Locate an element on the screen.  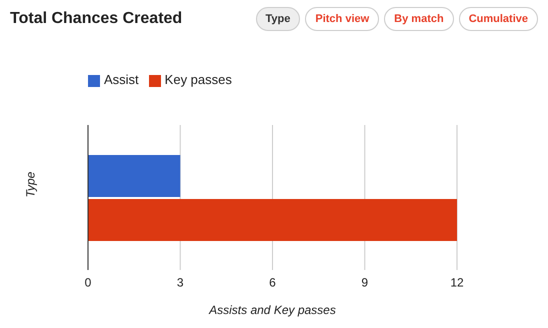
x-tick-label: 0 is located at coordinates (88, 283).